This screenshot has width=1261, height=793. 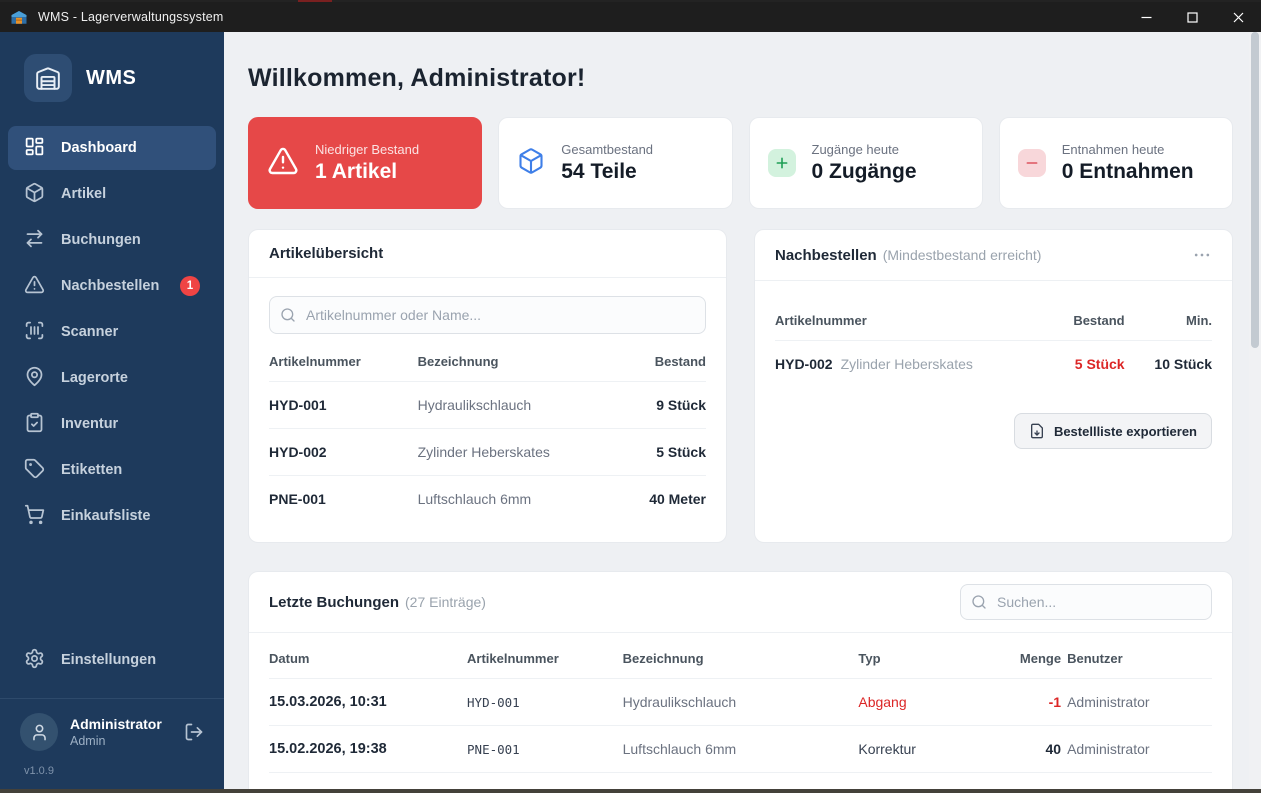 What do you see at coordinates (826, 255) in the screenshot?
I see `panel-title: Nachbestellen` at bounding box center [826, 255].